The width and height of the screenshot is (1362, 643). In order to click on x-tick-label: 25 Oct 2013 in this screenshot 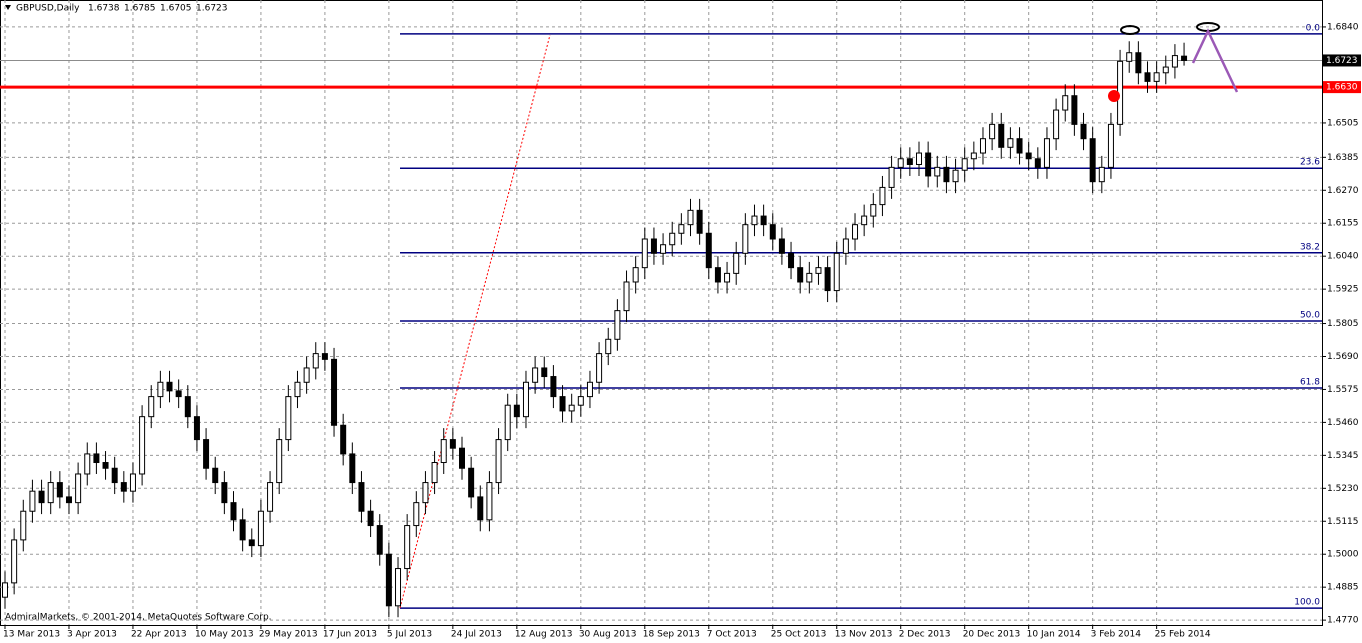, I will do `click(799, 635)`.